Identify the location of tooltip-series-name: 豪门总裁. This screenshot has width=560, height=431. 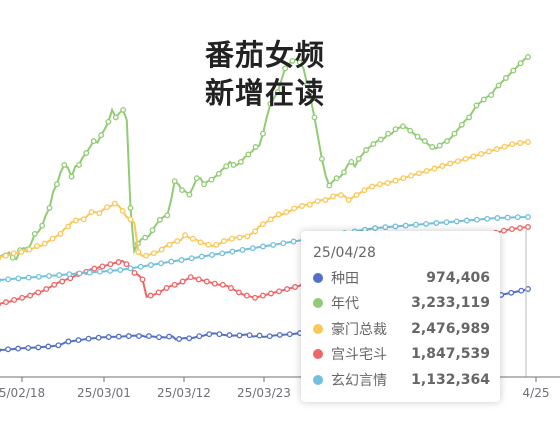
(359, 329).